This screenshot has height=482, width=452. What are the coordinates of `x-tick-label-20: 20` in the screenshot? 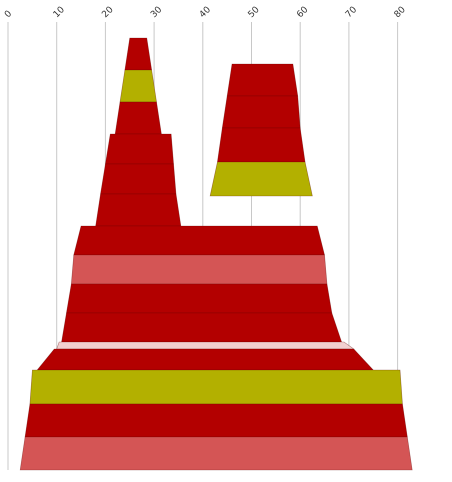 It's located at (107, 12).